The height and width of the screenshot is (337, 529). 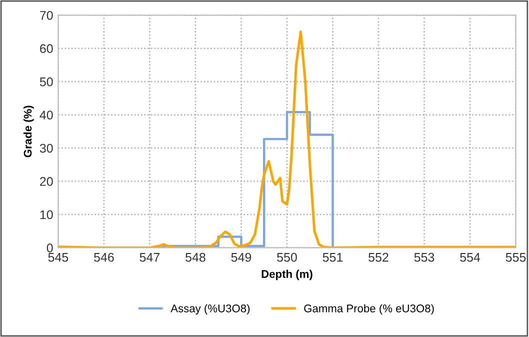 I want to click on y-tick-label: 40, so click(x=46, y=115).